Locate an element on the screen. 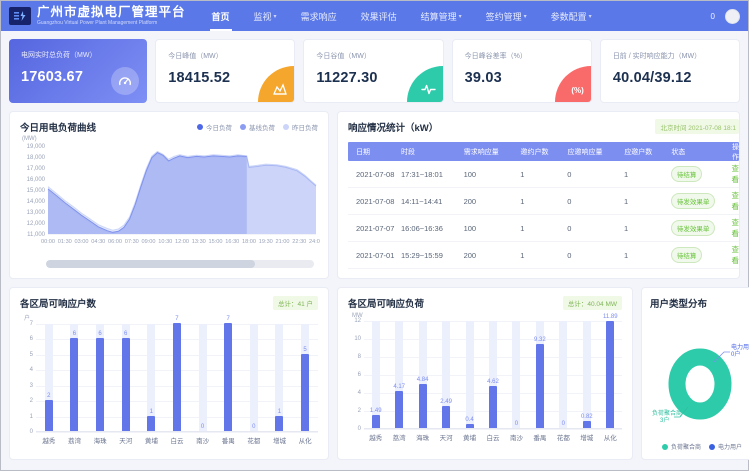 This screenshot has height=471, width=749. bar-value-label: 4.17 is located at coordinates (399, 386).